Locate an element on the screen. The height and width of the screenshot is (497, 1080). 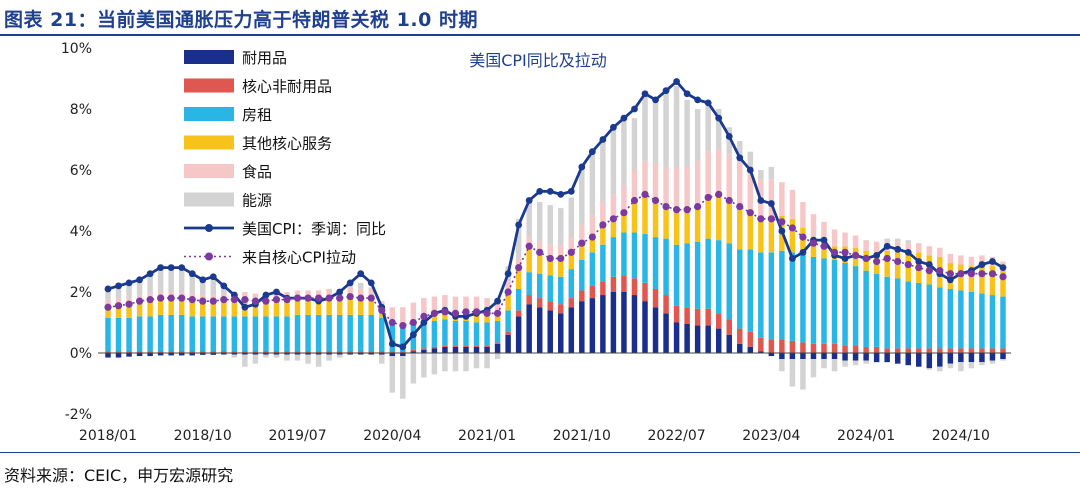
y-tick-label: 8% is located at coordinates (81, 110).